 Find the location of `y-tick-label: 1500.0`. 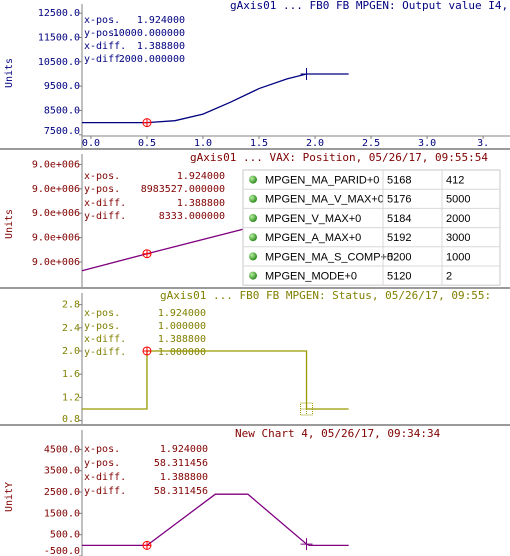

y-tick-label: 1500.0 is located at coordinates (62, 513).